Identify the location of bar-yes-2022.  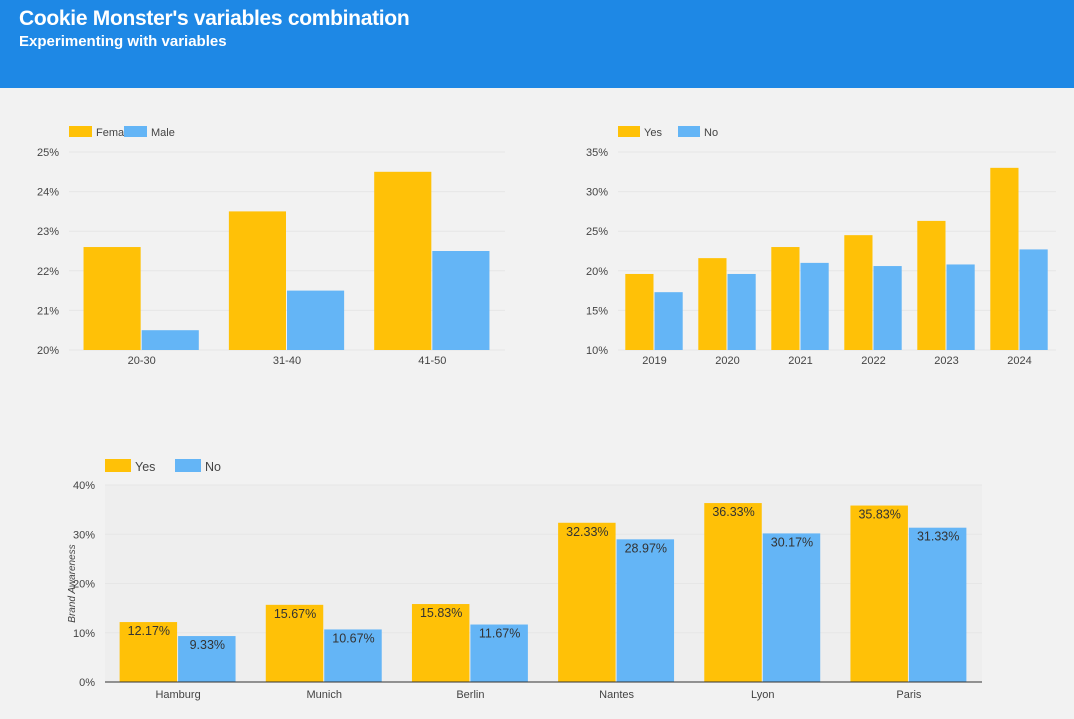
(858, 292).